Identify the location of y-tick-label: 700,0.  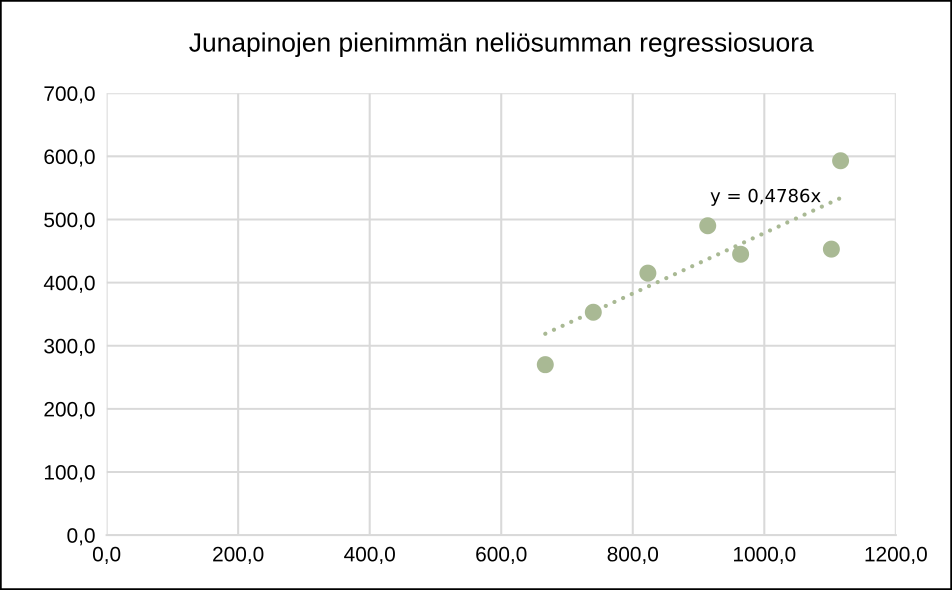
(69, 95).